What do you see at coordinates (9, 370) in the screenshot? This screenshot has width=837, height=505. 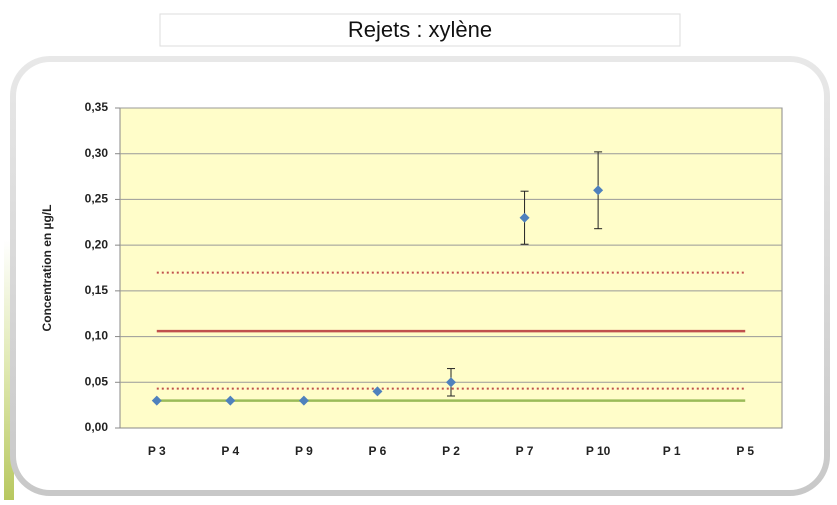 I see `side-accent` at bounding box center [9, 370].